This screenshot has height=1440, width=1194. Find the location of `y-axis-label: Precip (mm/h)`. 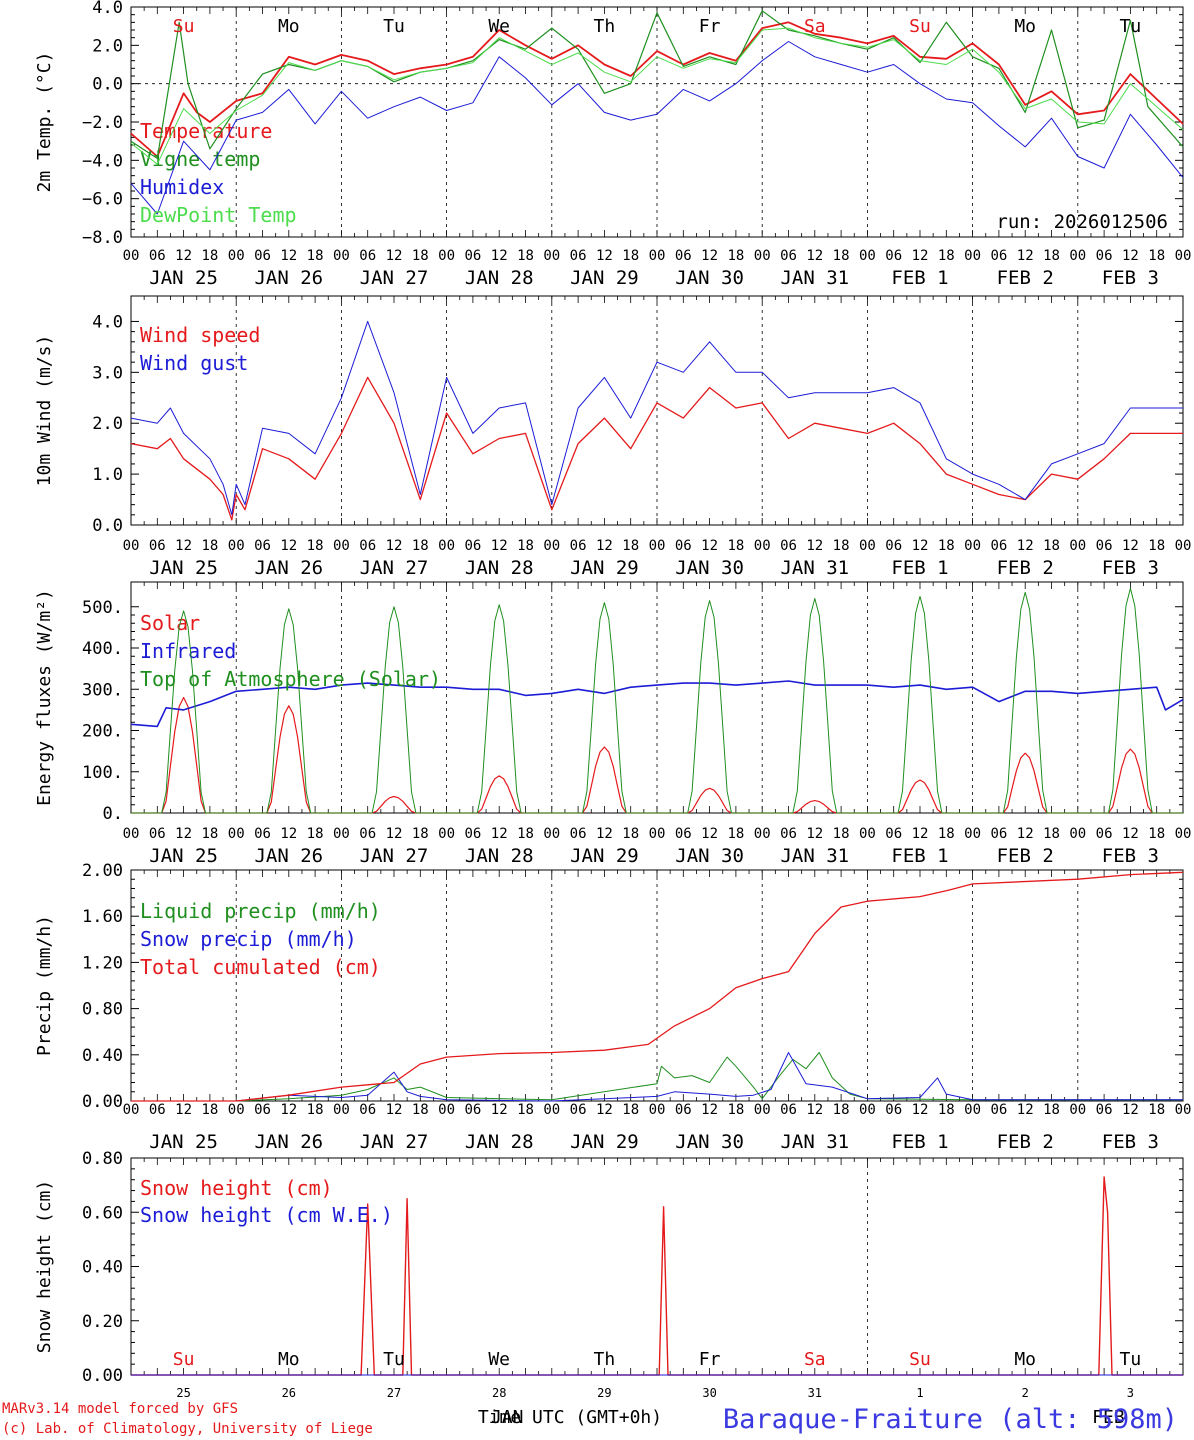

y-axis-label: Precip (mm/h) is located at coordinates (44, 985).